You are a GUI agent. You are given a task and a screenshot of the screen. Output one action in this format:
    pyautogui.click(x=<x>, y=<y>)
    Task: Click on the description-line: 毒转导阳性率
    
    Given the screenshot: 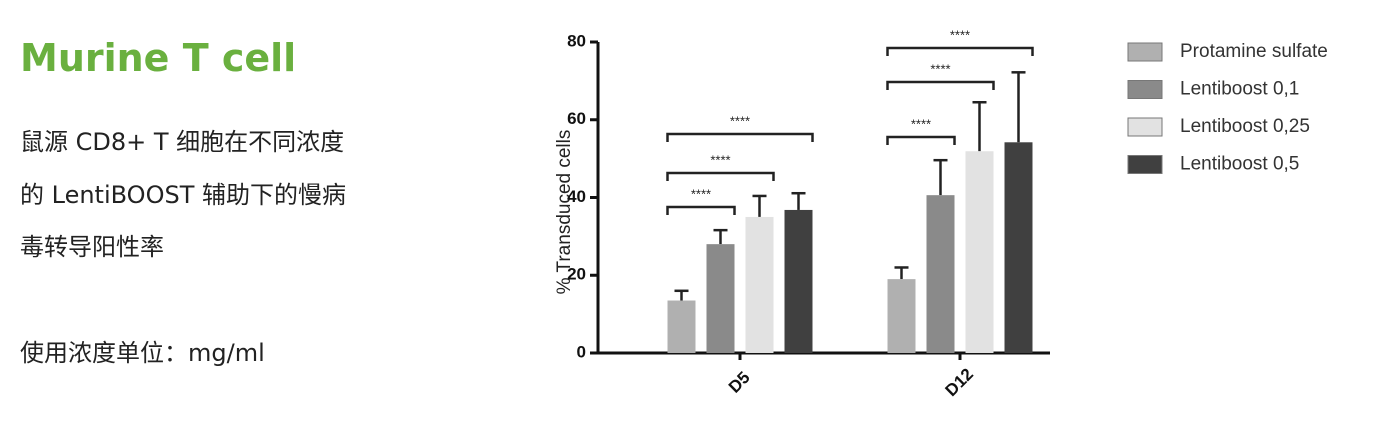 What is the action you would take?
    pyautogui.click(x=92, y=247)
    